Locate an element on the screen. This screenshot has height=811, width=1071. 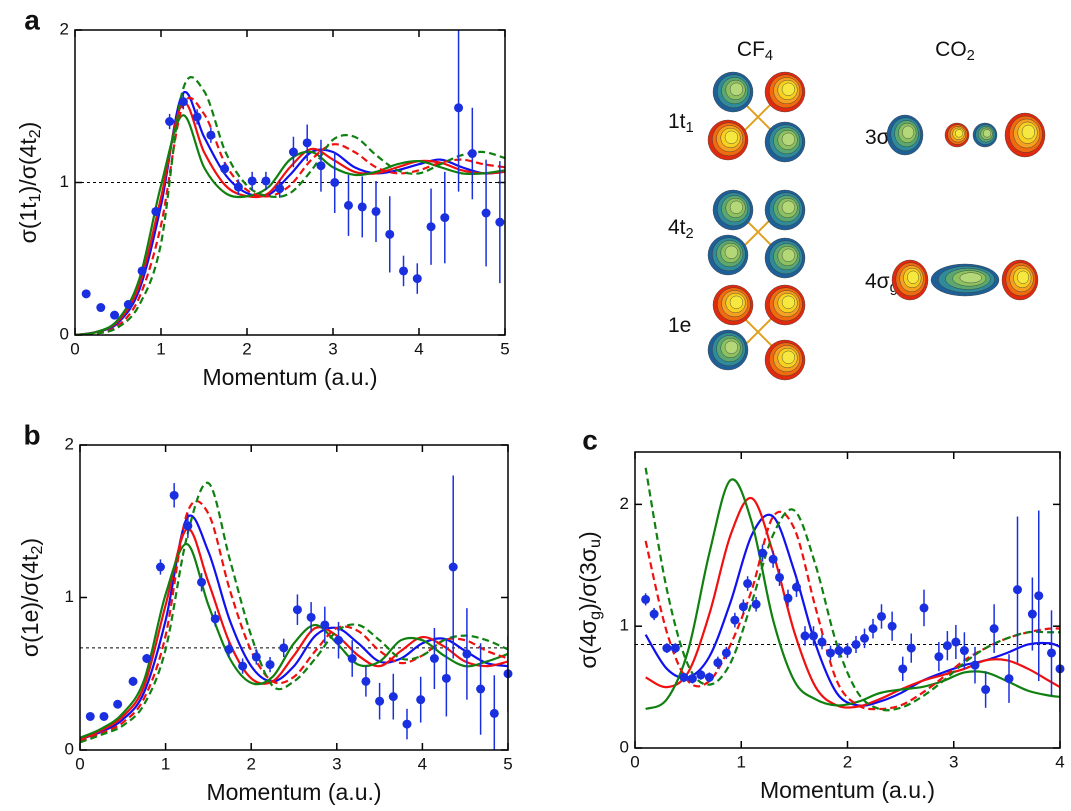
plot-frame is located at coordinates (847, 600).